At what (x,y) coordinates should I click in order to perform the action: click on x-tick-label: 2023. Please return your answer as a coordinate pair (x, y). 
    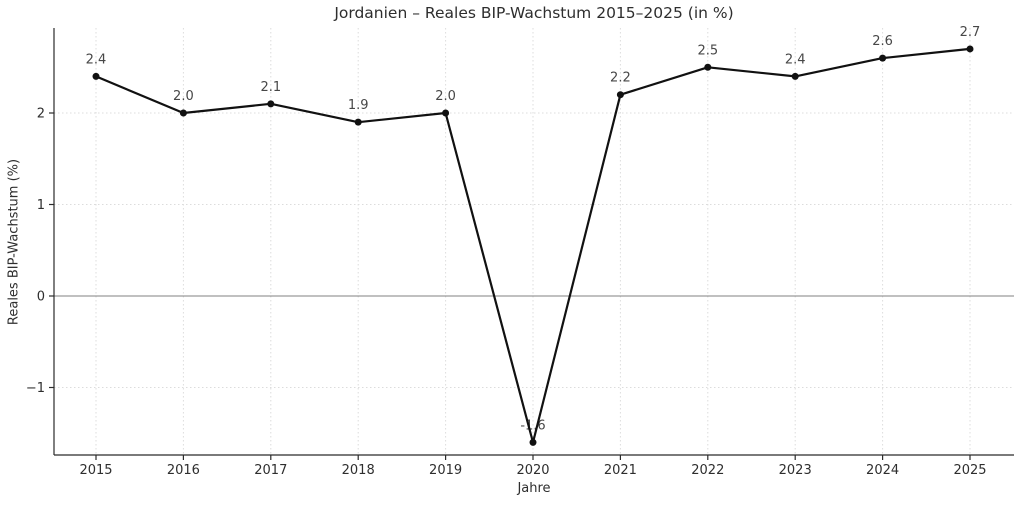
    Looking at the image, I should click on (795, 470).